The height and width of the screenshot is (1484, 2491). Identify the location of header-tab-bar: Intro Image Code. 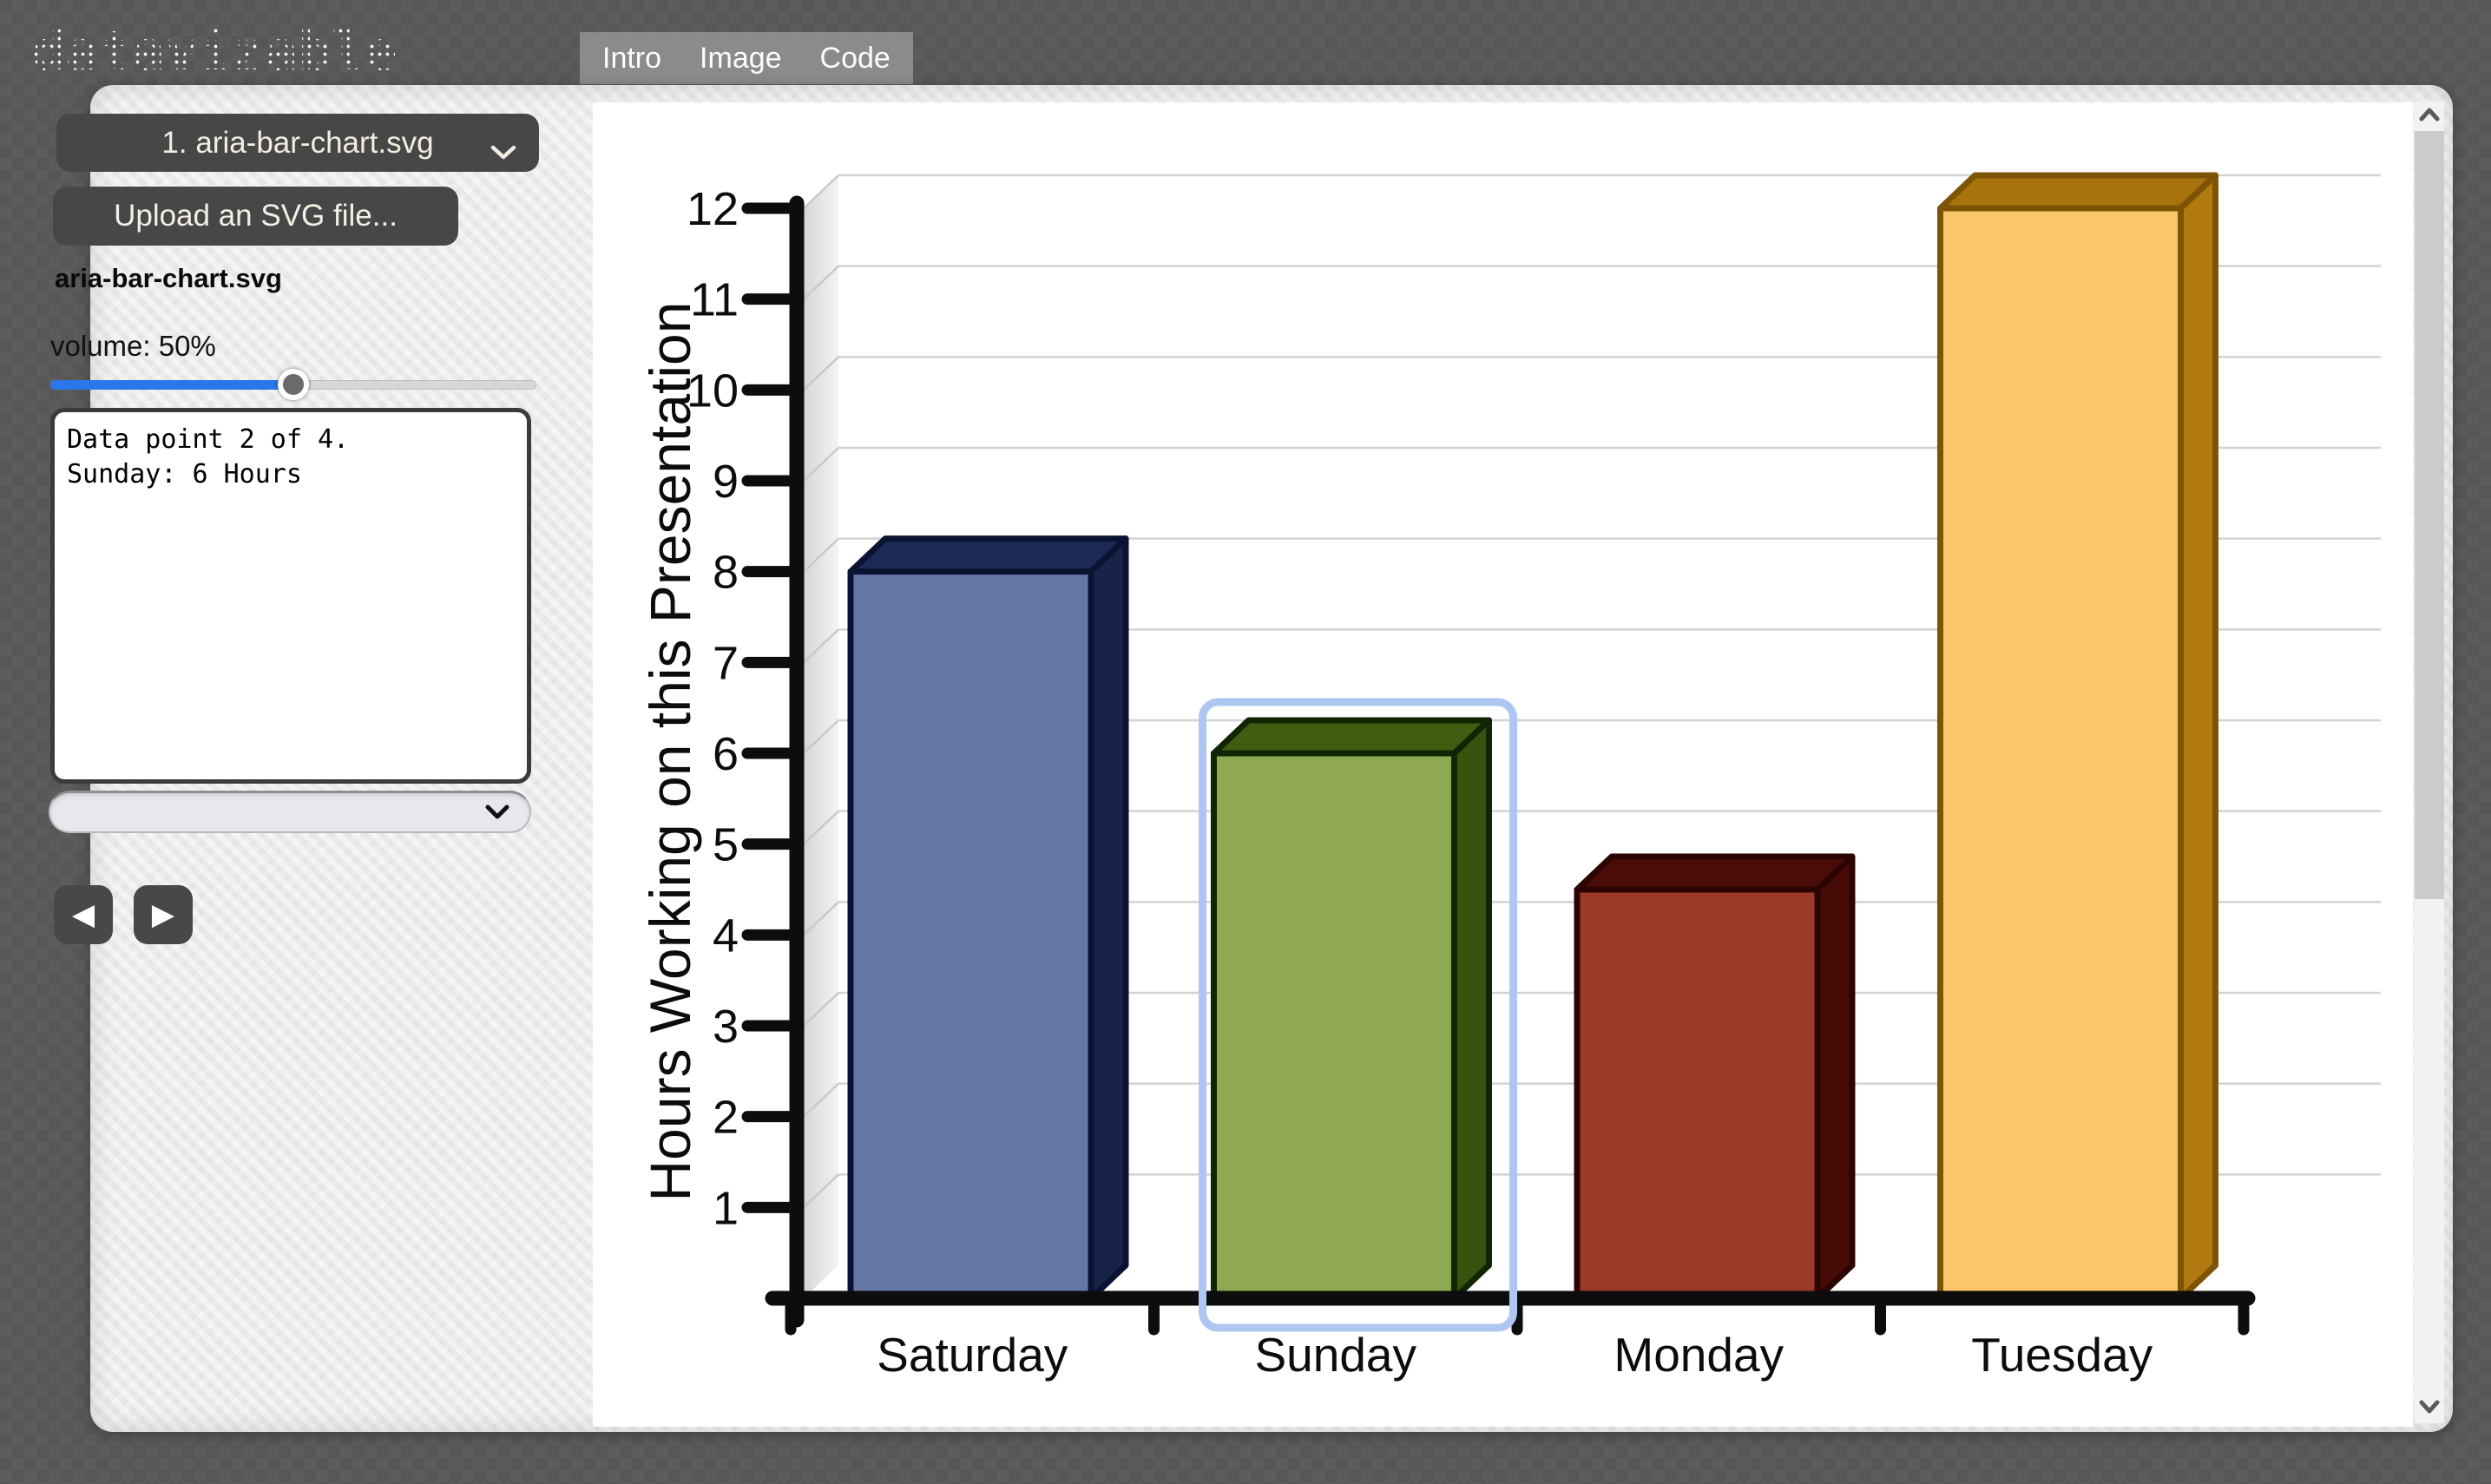
(746, 58).